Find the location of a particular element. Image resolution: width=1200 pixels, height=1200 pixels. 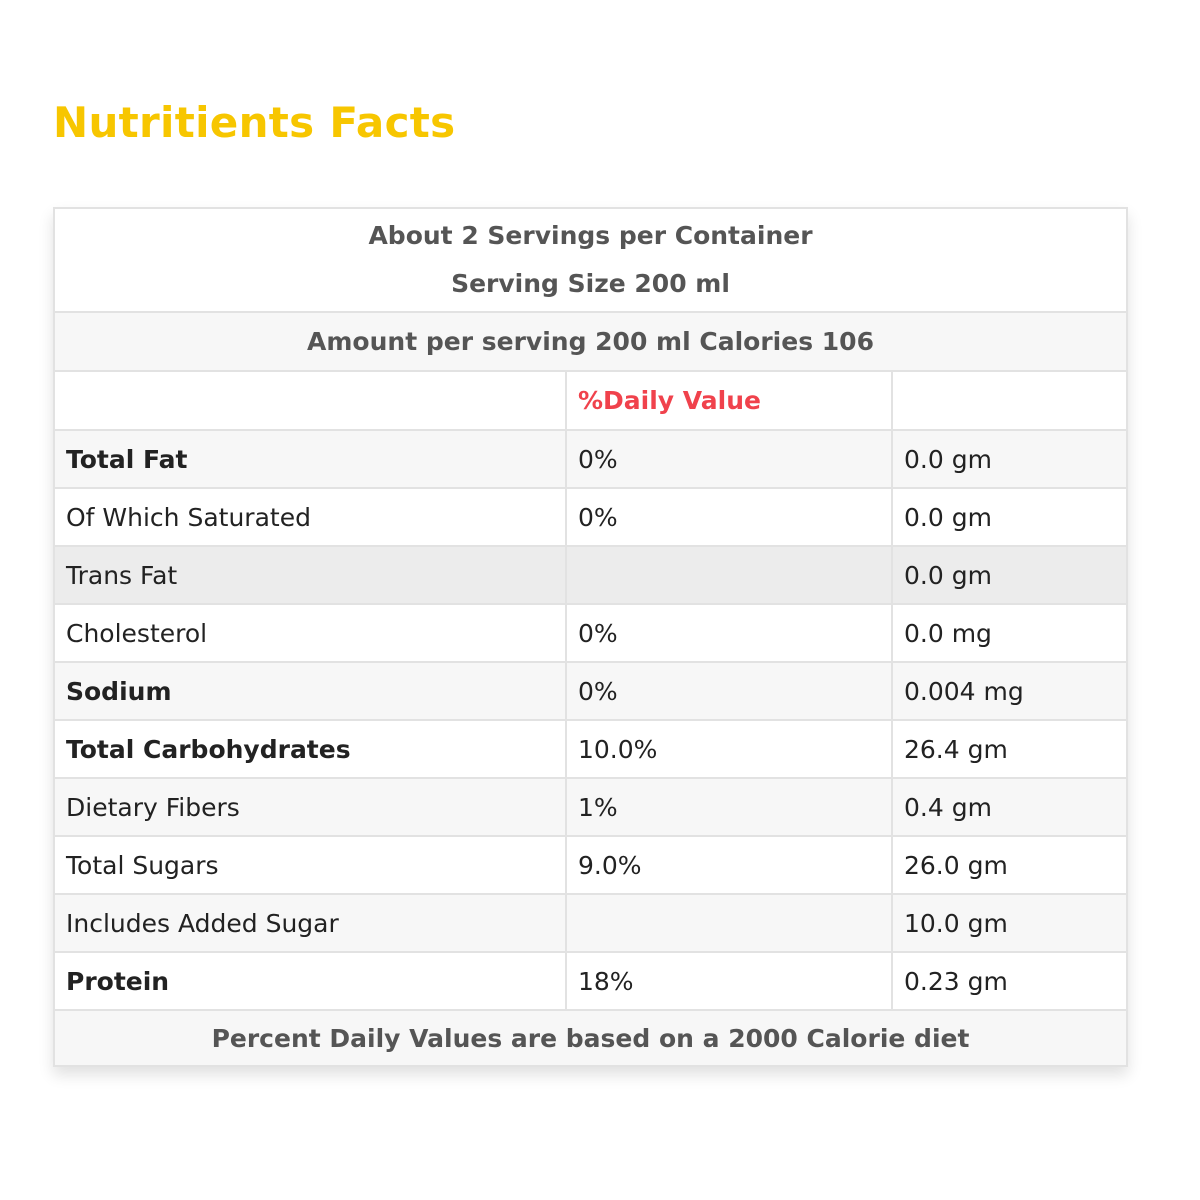

nutrient-amount: 0.23 gm is located at coordinates (1009, 981).